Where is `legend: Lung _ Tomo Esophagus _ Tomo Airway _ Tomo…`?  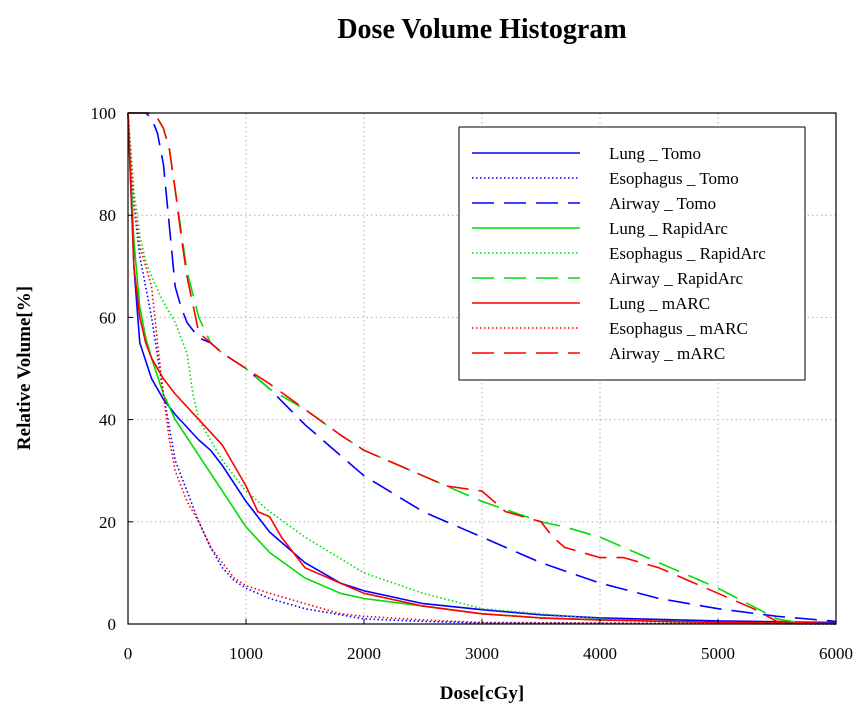
legend: Lung _ Tomo Esophagus _ Tomo Airway _ Tomo… is located at coordinates (632, 253).